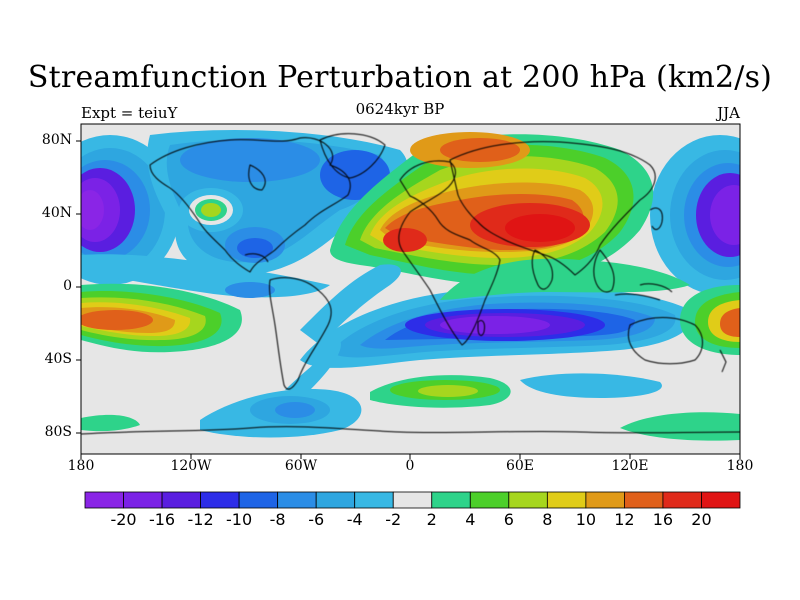 The width and height of the screenshot is (800, 600). Describe the element at coordinates (205, 276) in the screenshot. I see `low-equatorial-pacific` at that location.